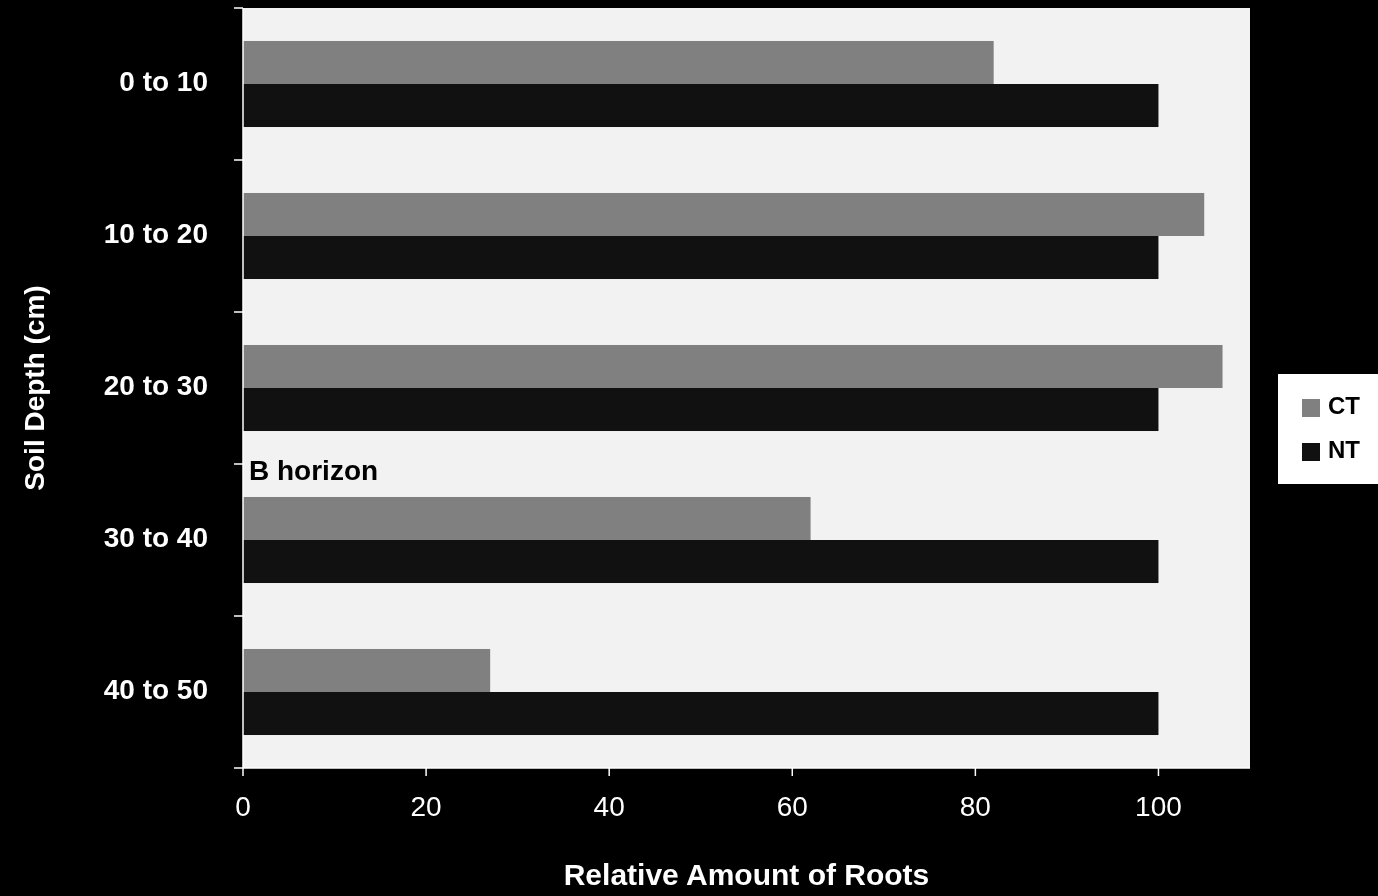 Image resolution: width=1378 pixels, height=896 pixels. I want to click on x-tick-label: 80, so click(975, 806).